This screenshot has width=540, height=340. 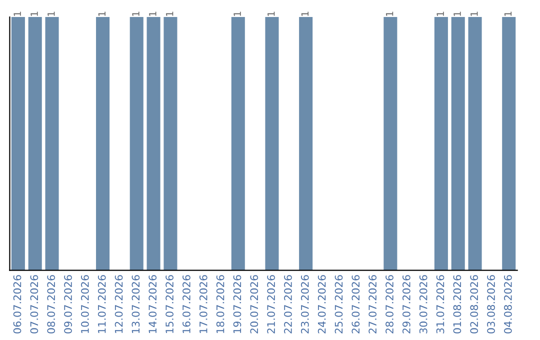 What do you see at coordinates (457, 304) in the screenshot?
I see `x-tick-label: 01.08.2026` at bounding box center [457, 304].